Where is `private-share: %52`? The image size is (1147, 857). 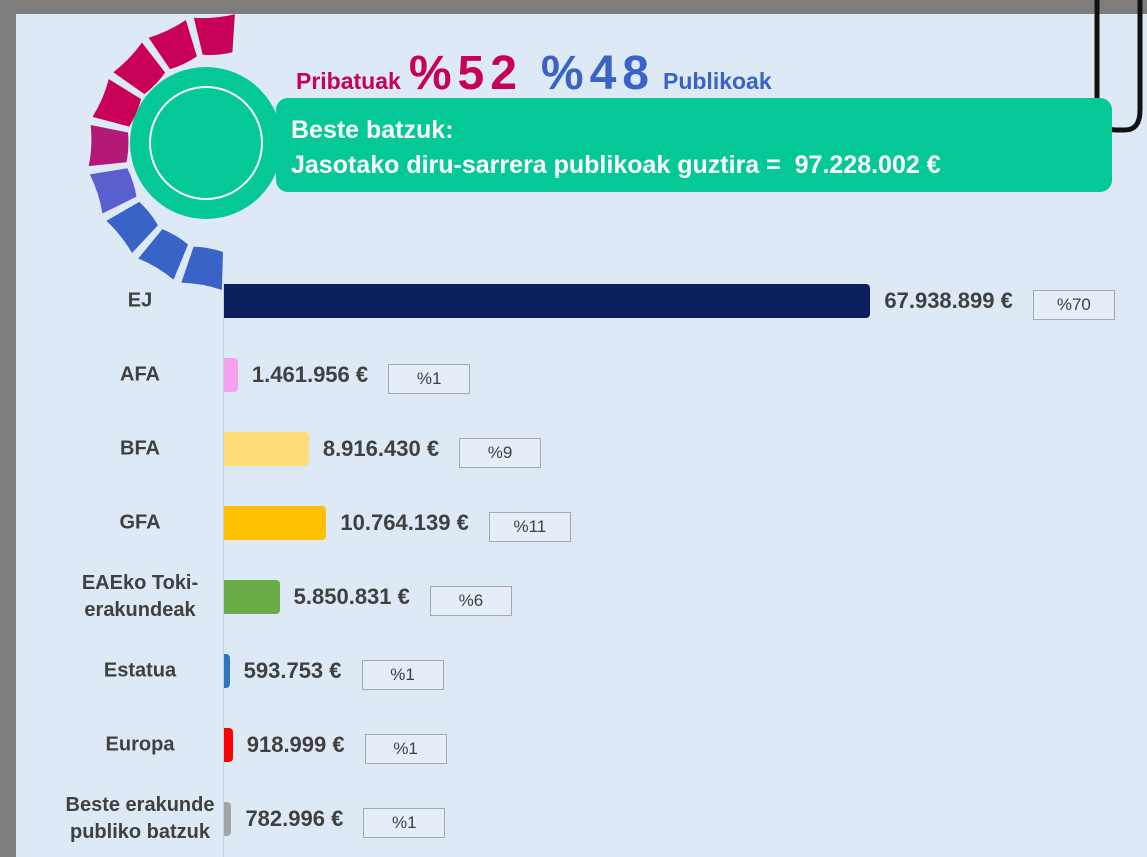 private-share: %52 is located at coordinates (465, 73).